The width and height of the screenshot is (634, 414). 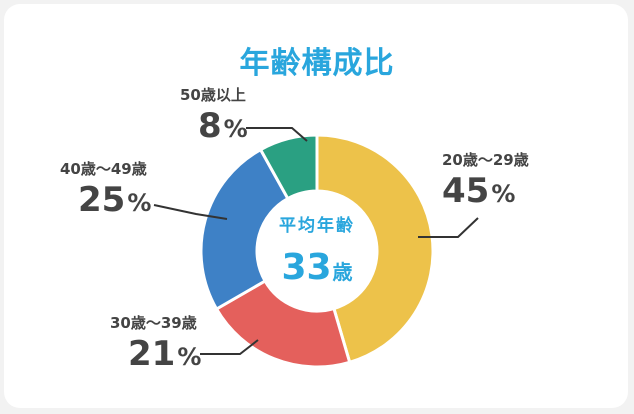 I want to click on leader-line-30s, so click(x=229, y=347).